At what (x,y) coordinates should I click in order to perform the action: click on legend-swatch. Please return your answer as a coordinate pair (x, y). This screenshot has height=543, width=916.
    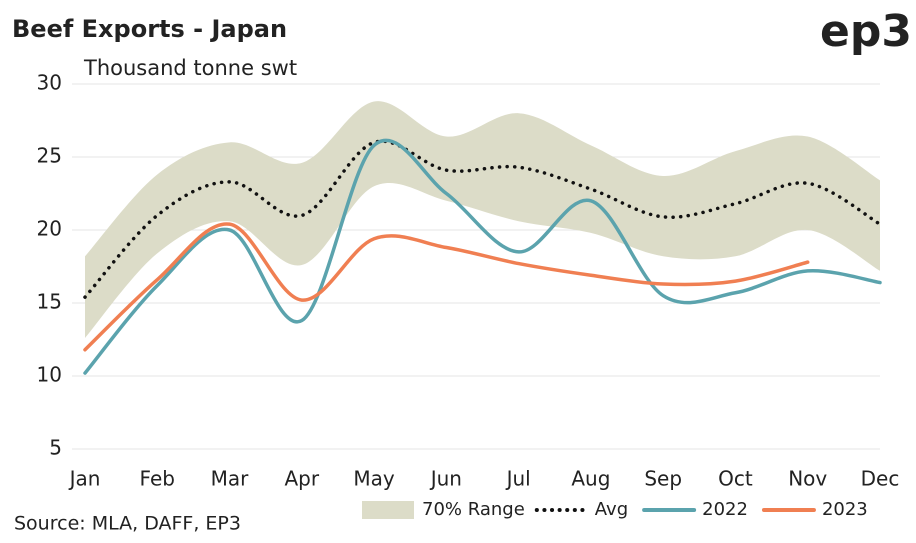
    Looking at the image, I should click on (388, 510).